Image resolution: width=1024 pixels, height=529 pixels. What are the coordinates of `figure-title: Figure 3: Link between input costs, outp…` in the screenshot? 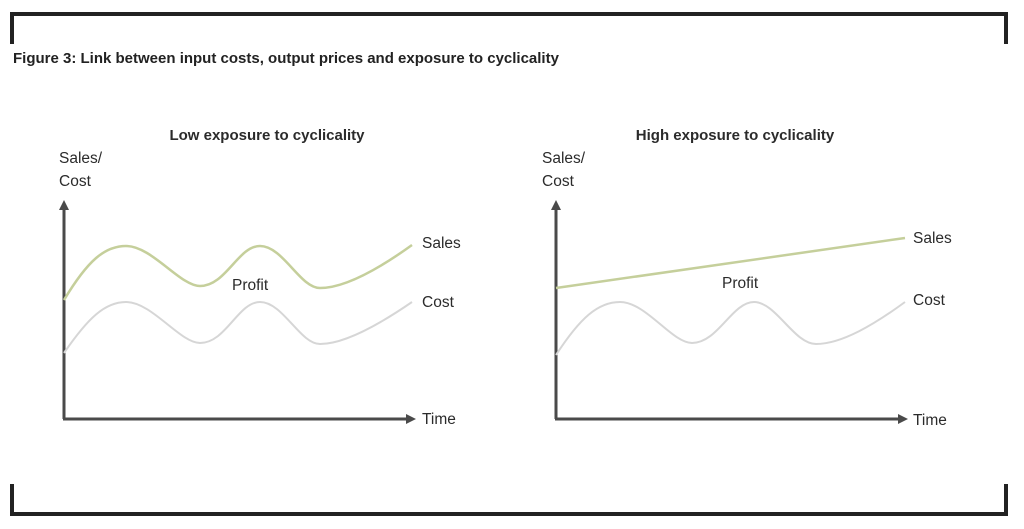 It's located at (286, 58).